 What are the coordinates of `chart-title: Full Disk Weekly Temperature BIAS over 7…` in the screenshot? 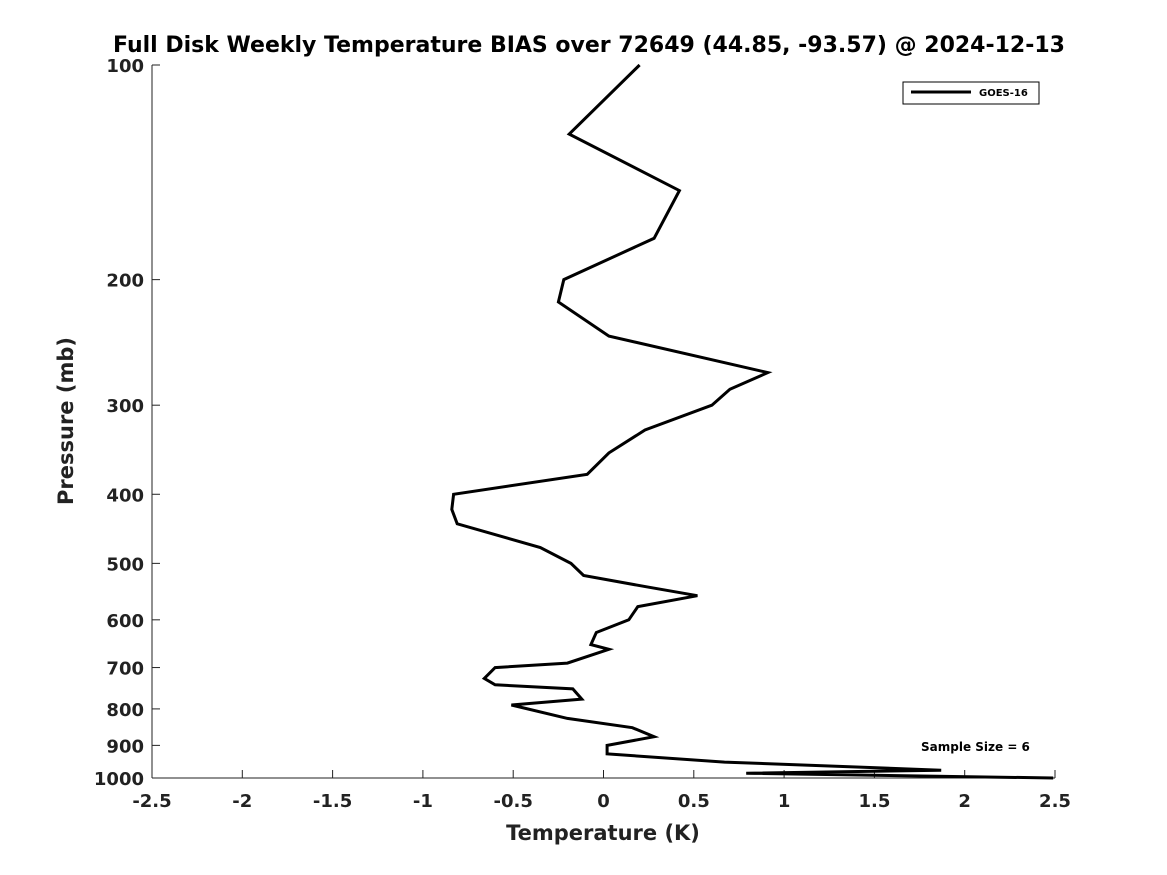 It's located at (589, 45).